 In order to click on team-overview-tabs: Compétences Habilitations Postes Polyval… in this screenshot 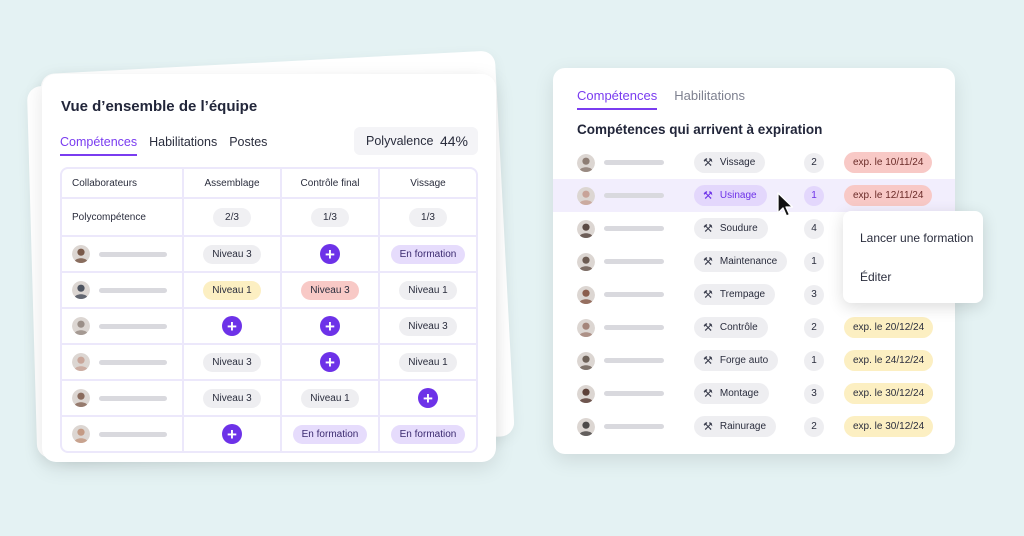, I will do `click(269, 143)`.